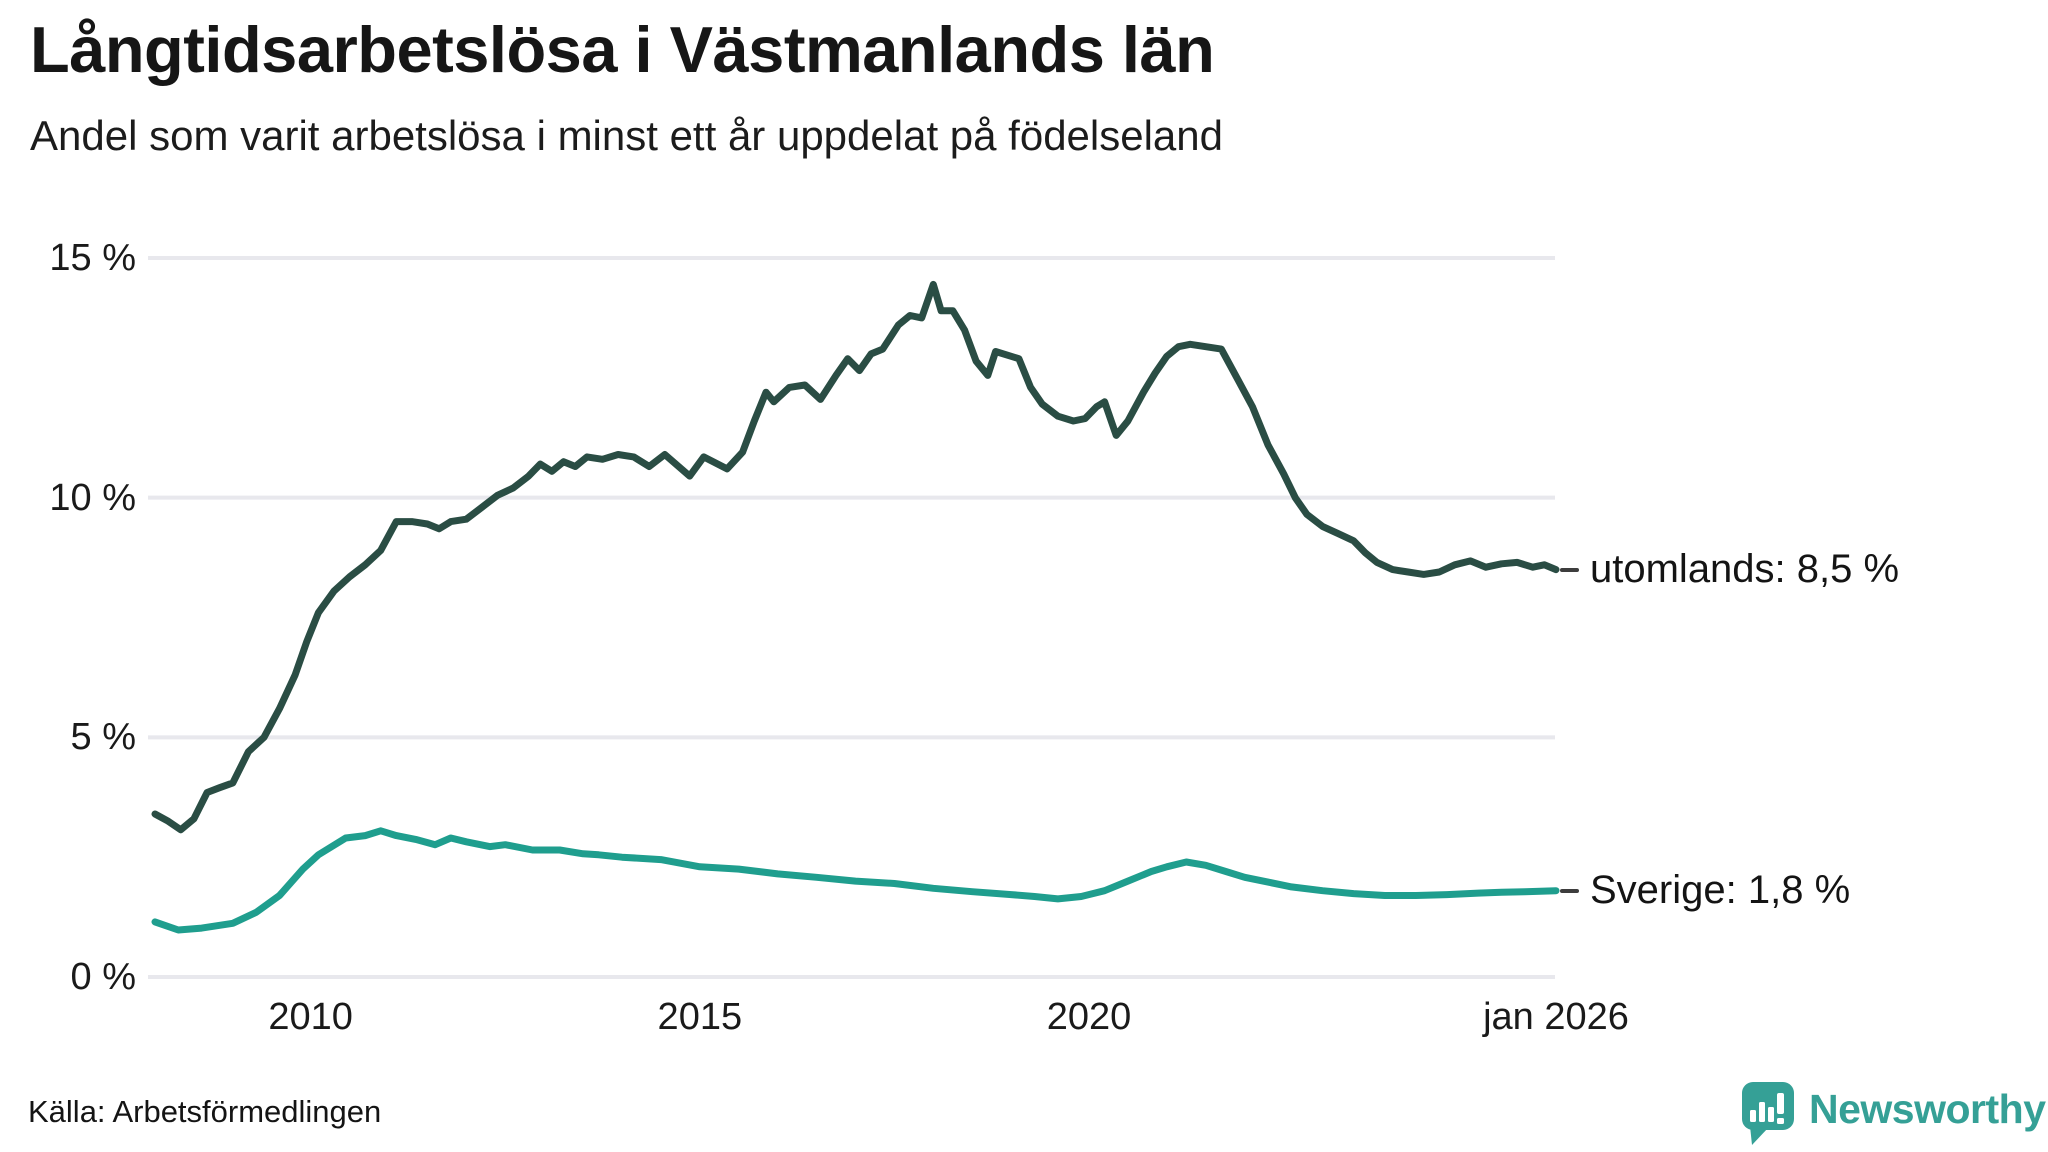  What do you see at coordinates (1768, 1113) in the screenshot?
I see `newsworthy-icon` at bounding box center [1768, 1113].